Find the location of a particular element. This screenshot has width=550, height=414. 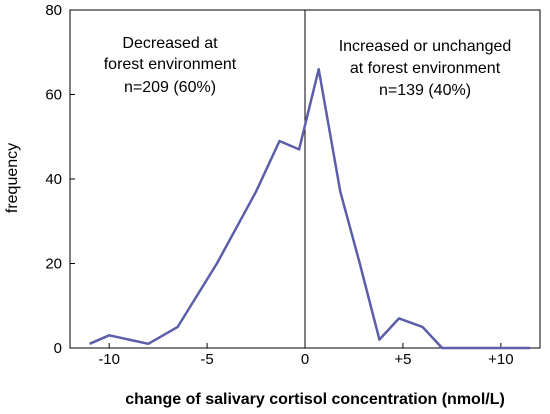

y-axis-title: frequency is located at coordinates (12, 178).